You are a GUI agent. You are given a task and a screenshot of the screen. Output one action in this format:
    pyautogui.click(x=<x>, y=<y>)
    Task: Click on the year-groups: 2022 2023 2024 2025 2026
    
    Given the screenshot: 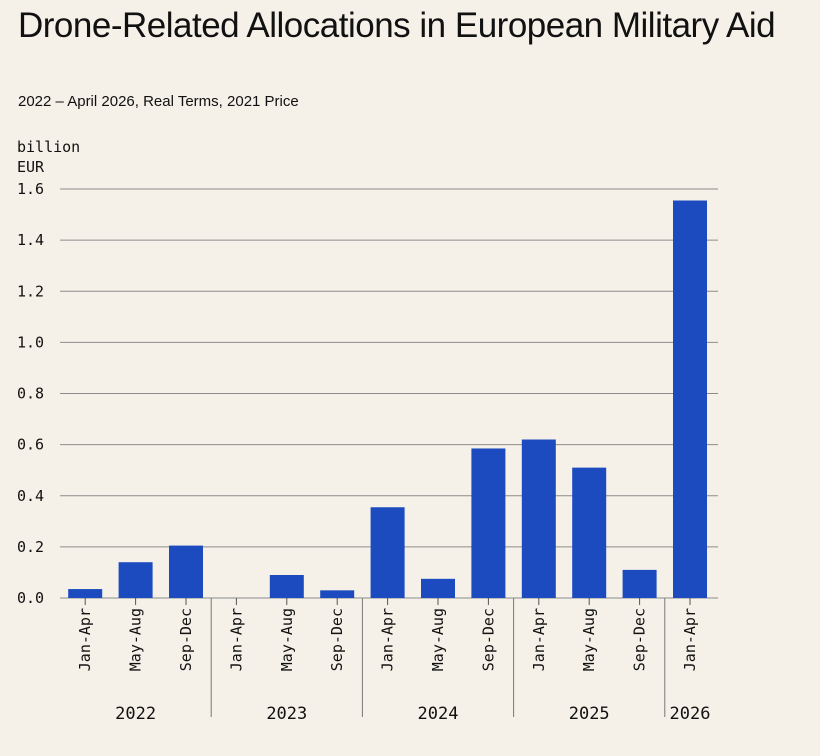 What is the action you would take?
    pyautogui.click(x=412, y=661)
    